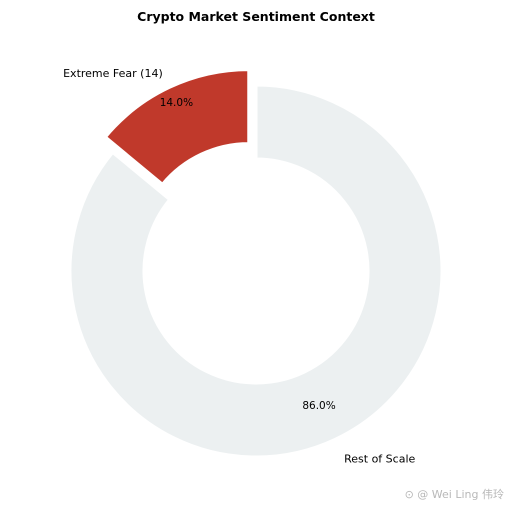  What do you see at coordinates (177, 127) in the screenshot?
I see `slice-extreme-fear` at bounding box center [177, 127].